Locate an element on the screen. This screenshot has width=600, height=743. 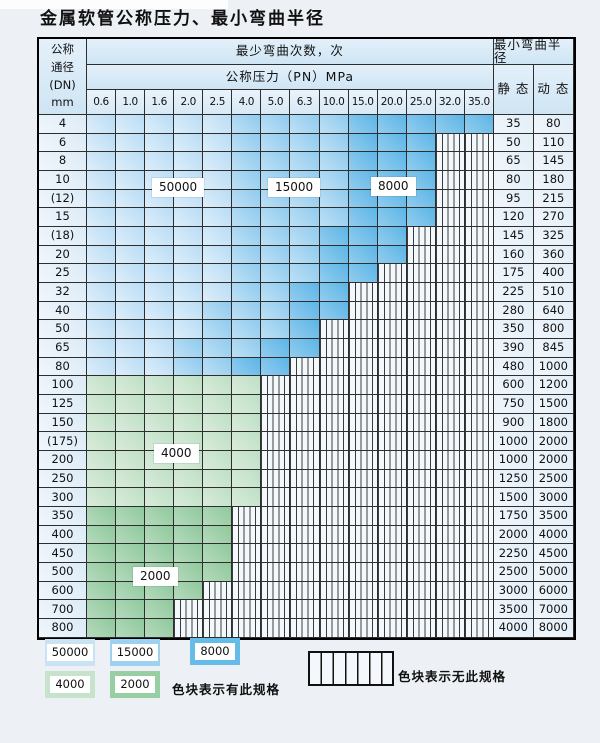
legend-swatch-label: 15000 is located at coordinates (135, 652).